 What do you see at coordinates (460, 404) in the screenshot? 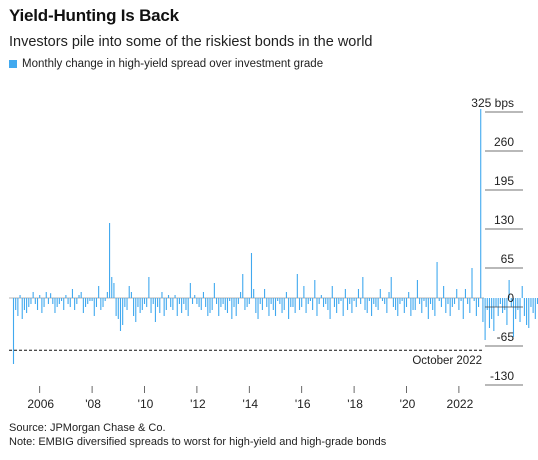
I see `x-tick-label: 2022` at bounding box center [460, 404].